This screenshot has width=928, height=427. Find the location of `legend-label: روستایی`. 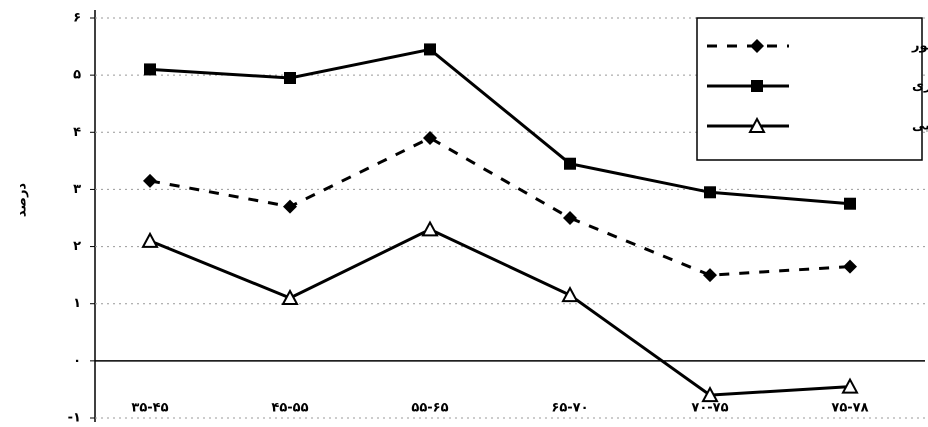

legend-label: روستایی is located at coordinates (920, 126).